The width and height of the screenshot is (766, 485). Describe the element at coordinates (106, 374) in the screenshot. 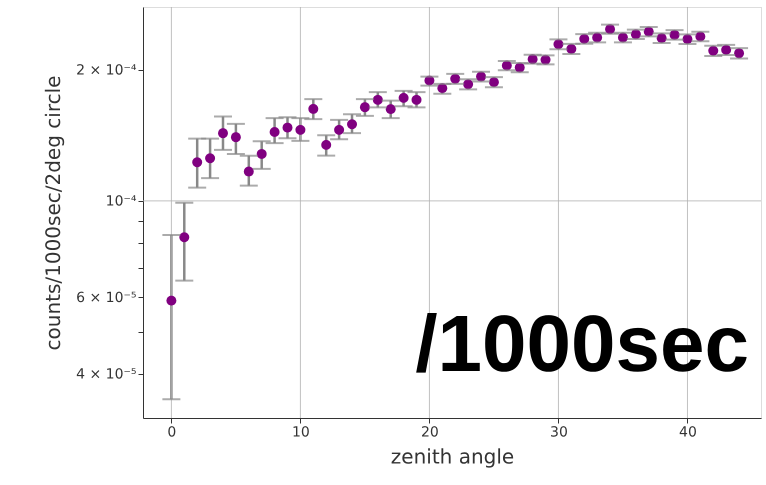

I see `y-tick-label: 4 × 10⁻⁵` at that location.